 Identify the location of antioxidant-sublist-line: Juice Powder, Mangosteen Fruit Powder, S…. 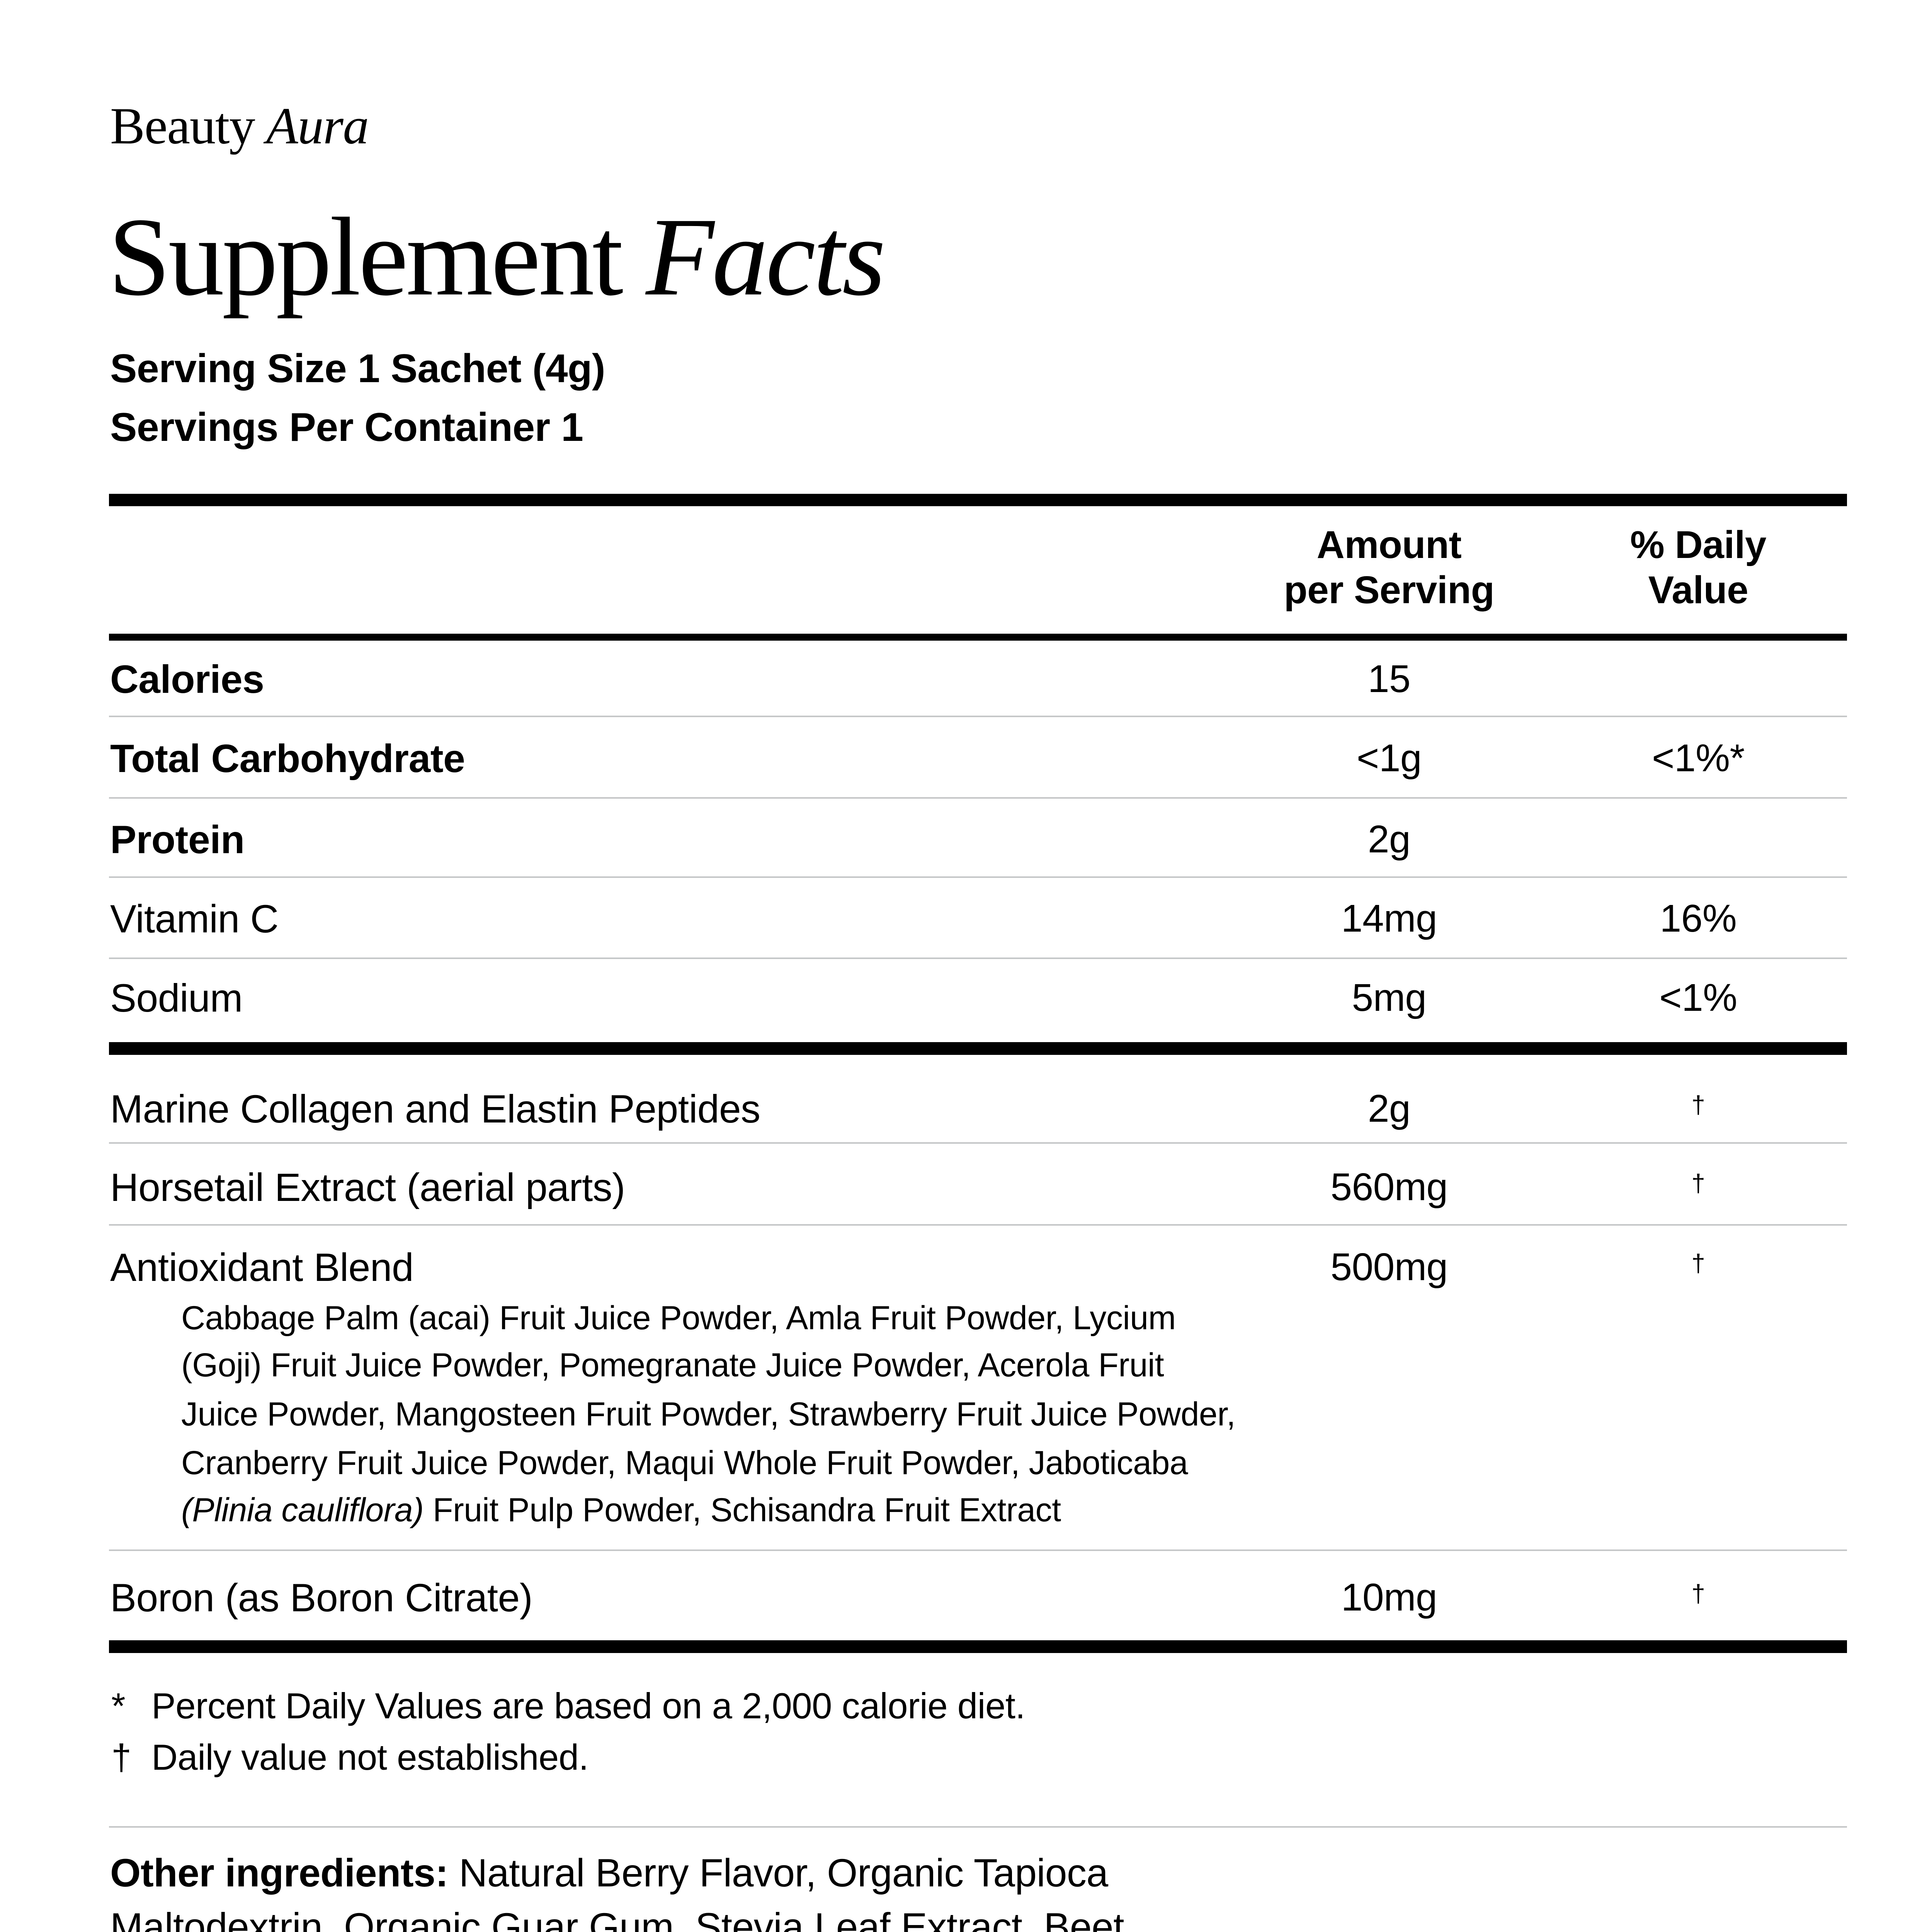
(709, 1414).